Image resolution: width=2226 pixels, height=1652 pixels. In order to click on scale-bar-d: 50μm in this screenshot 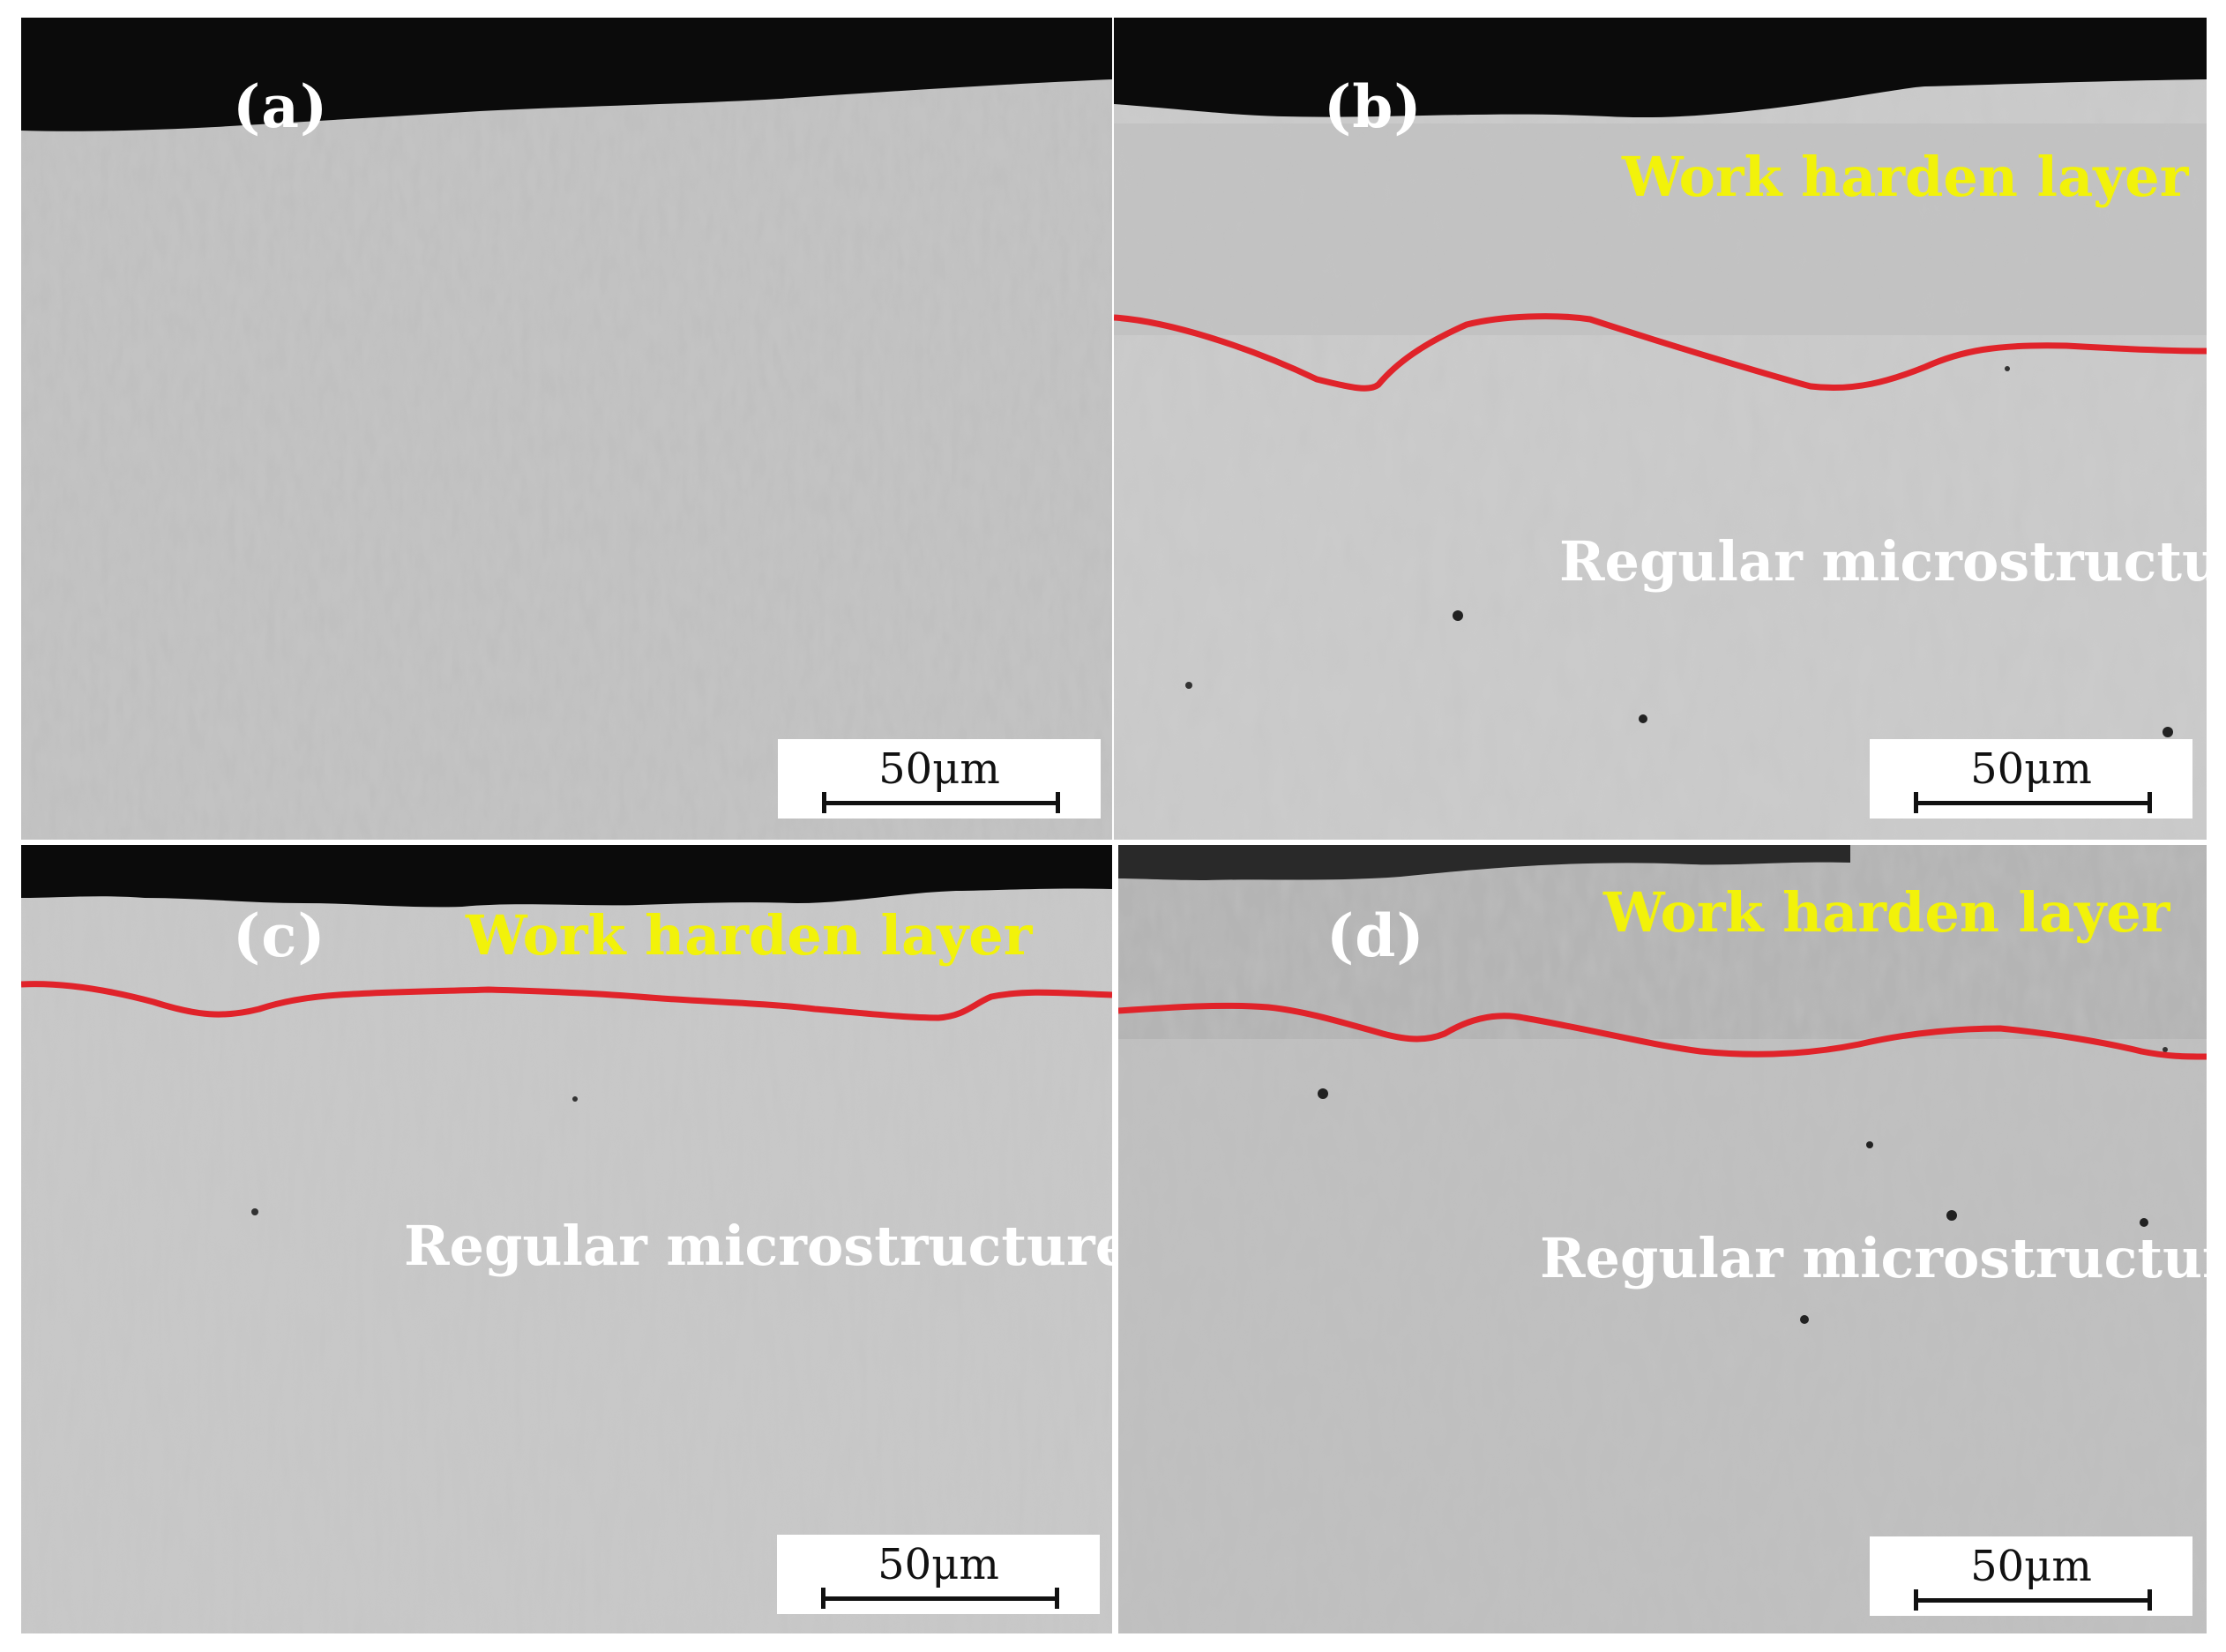, I will do `click(2031, 1576)`.